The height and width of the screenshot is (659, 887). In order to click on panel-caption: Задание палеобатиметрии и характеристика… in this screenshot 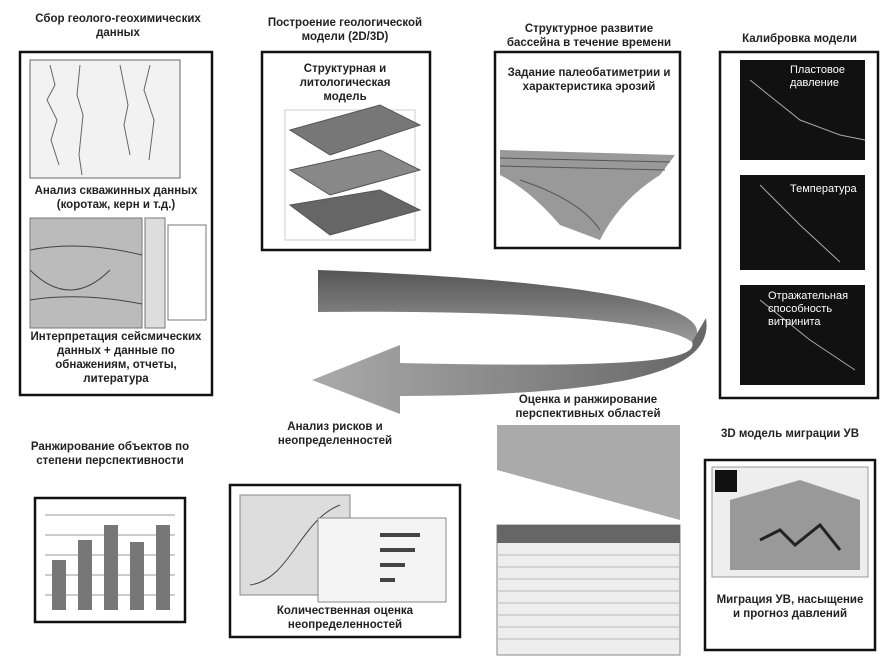, I will do `click(589, 80)`.